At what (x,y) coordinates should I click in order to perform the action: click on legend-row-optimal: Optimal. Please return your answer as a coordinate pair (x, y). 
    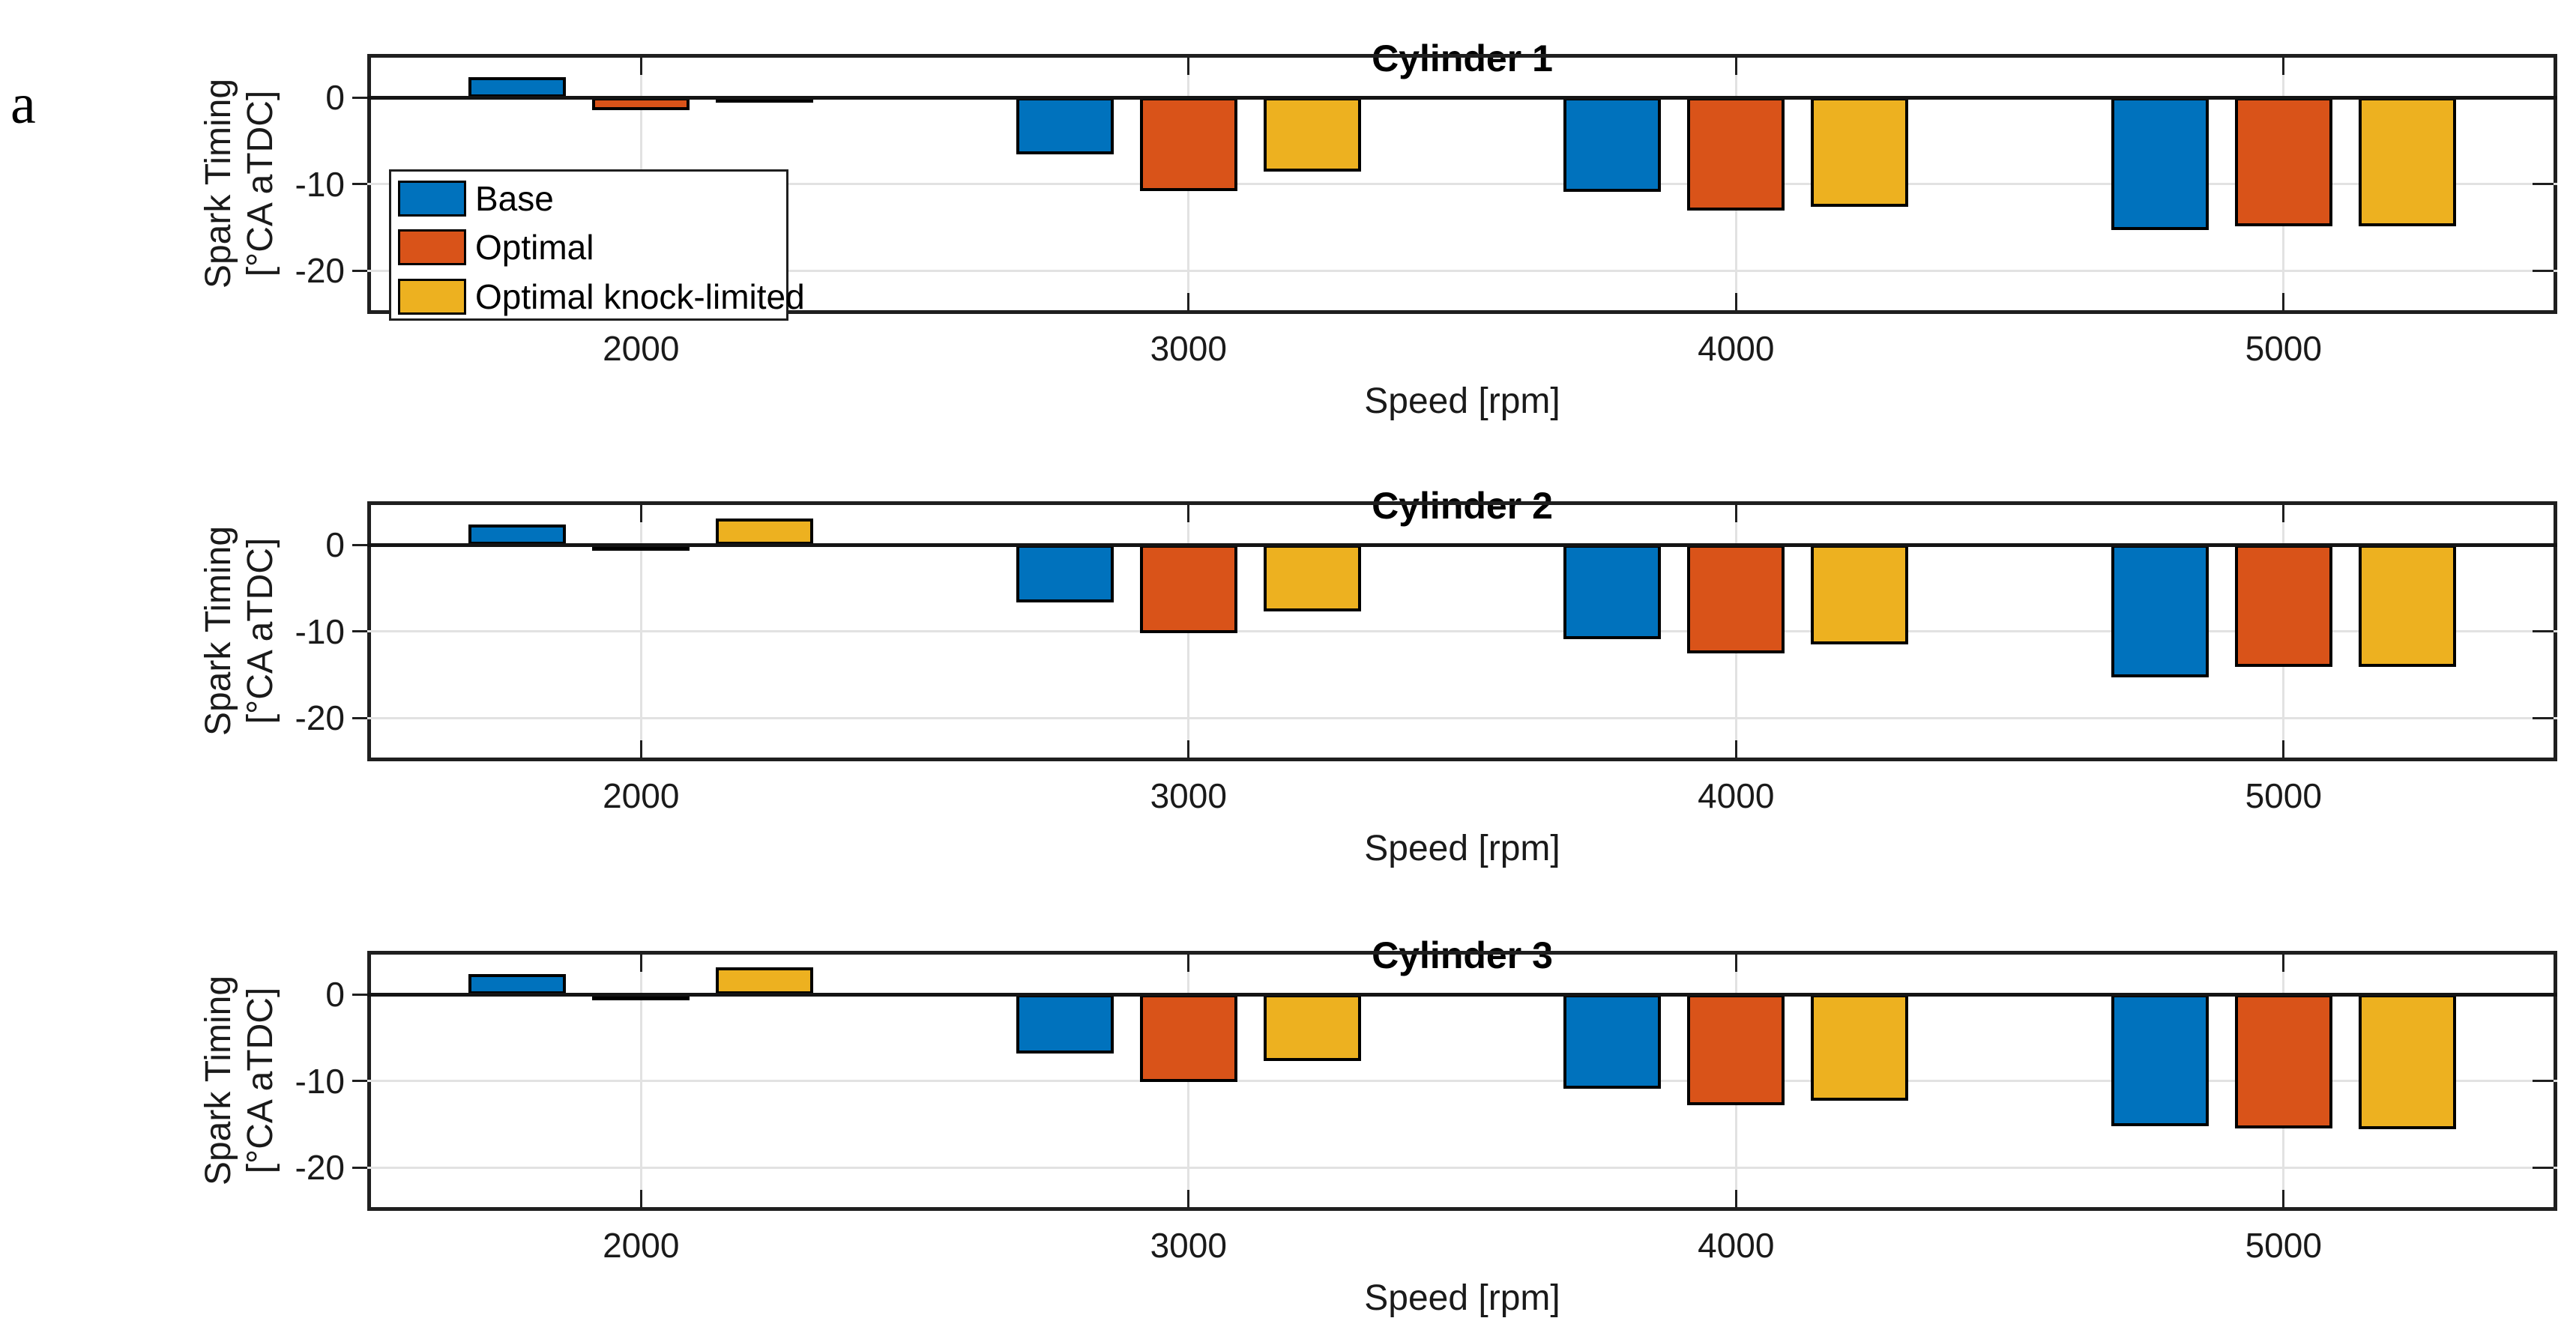
    Looking at the image, I should click on (588, 247).